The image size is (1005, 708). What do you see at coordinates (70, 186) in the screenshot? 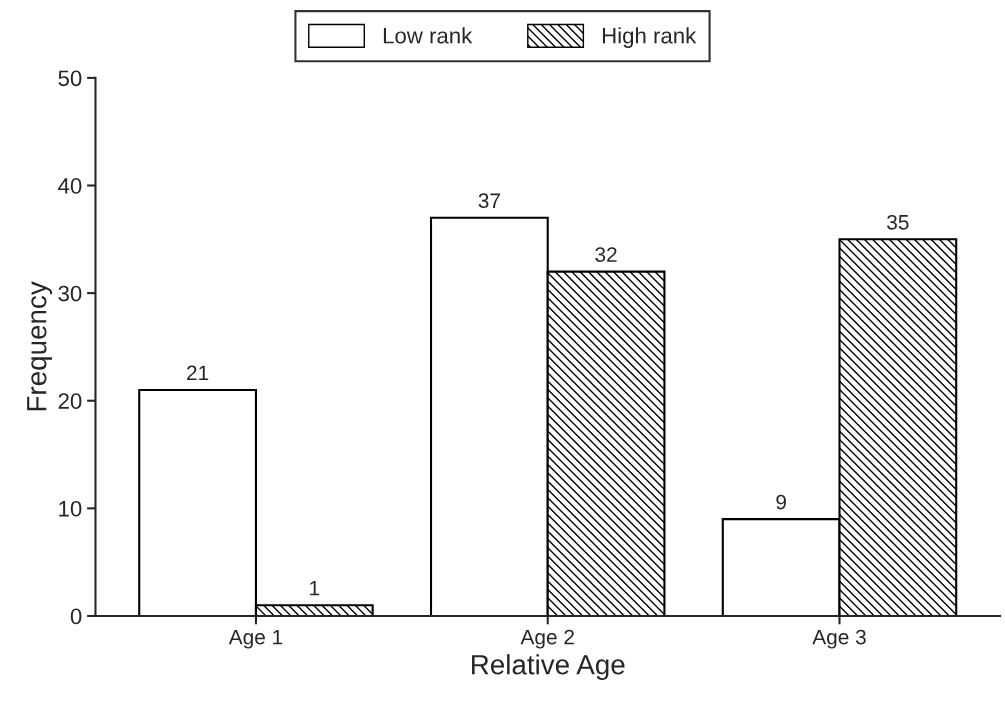
I see `y-tick-label: 40` at bounding box center [70, 186].